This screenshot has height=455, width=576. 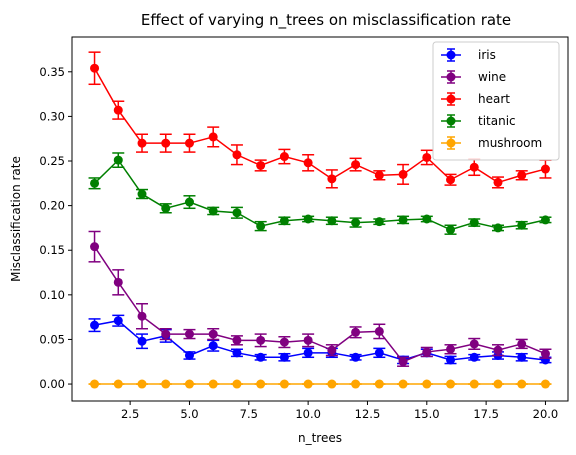 I want to click on legend-item-heart: heart, so click(x=475, y=99).